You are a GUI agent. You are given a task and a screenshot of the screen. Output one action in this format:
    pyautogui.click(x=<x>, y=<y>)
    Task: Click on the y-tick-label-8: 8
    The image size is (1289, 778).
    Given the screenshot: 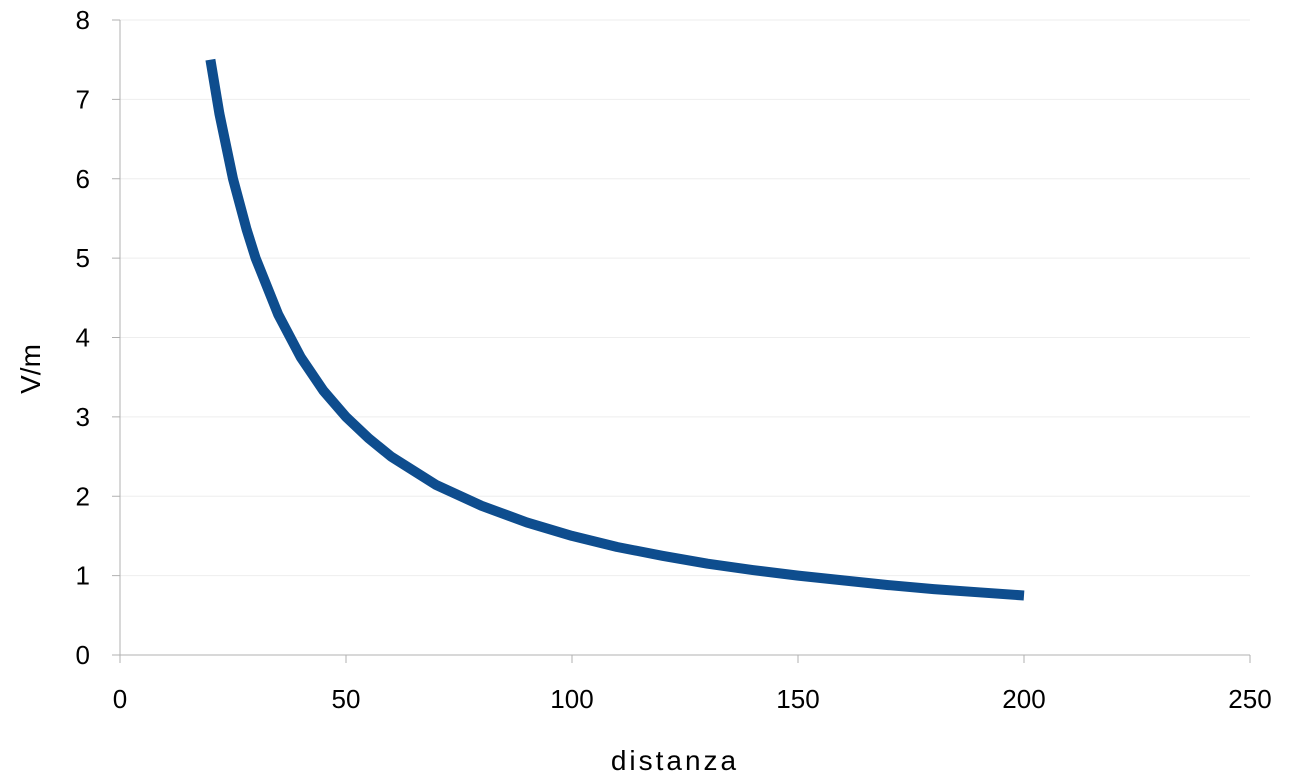 What is the action you would take?
    pyautogui.click(x=83, y=20)
    